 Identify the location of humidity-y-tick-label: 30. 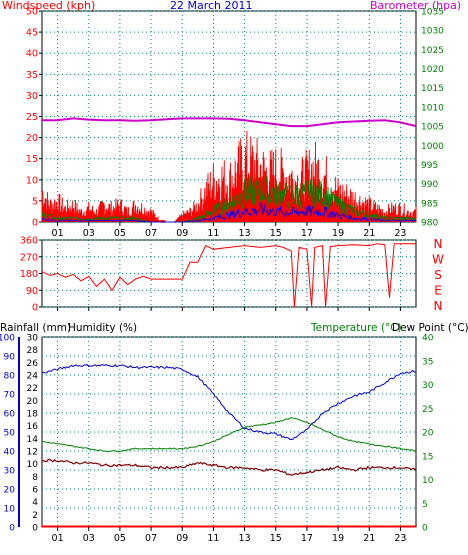
(33, 339).